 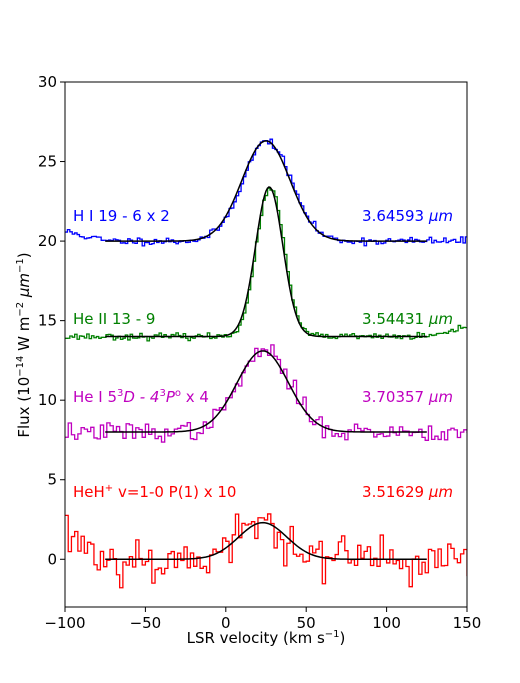 What do you see at coordinates (121, 216) in the screenshot?
I see `series-label-hi: H I 19 - 6 x 2` at bounding box center [121, 216].